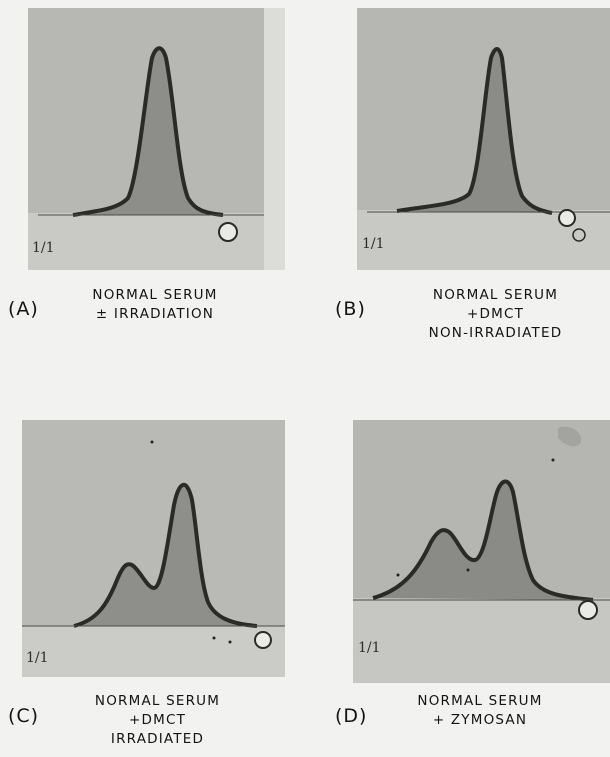 The width and height of the screenshot is (610, 757). Describe the element at coordinates (37, 658) in the screenshot. I see `panel-c-slide-mark: 1/1` at that location.